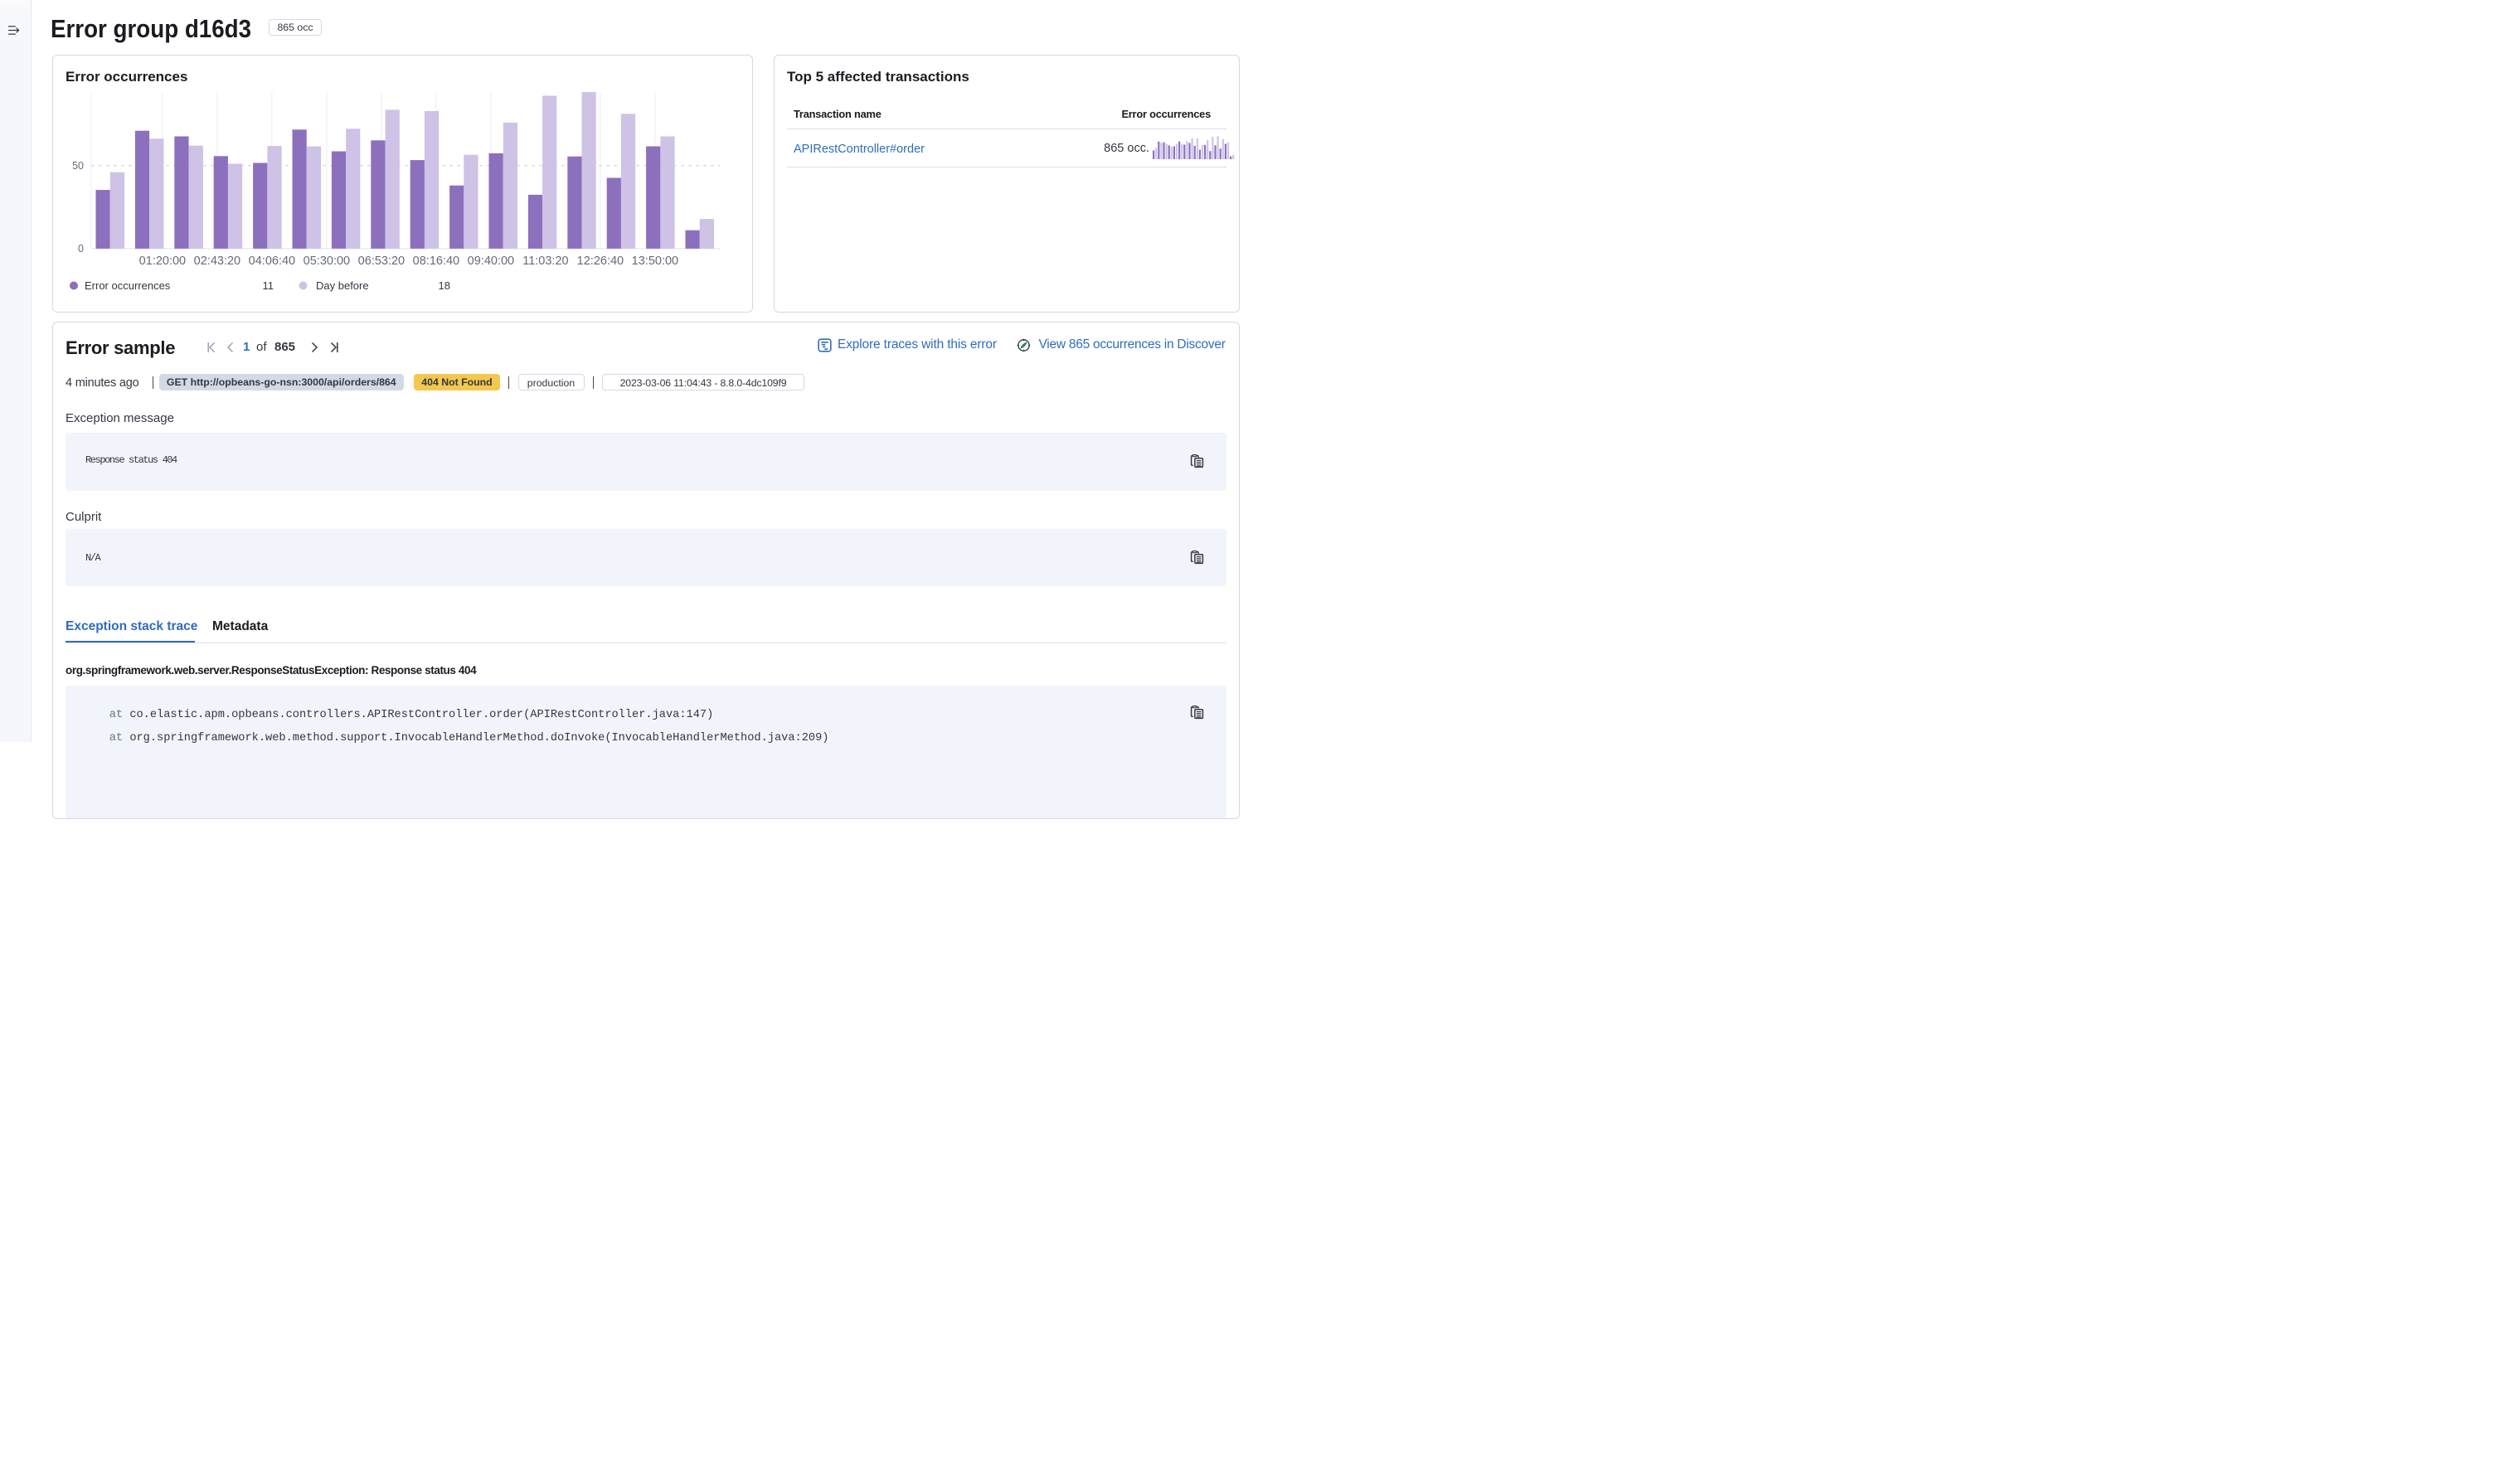  Describe the element at coordinates (81, 248) in the screenshot. I see `svg-text: 0` at that location.